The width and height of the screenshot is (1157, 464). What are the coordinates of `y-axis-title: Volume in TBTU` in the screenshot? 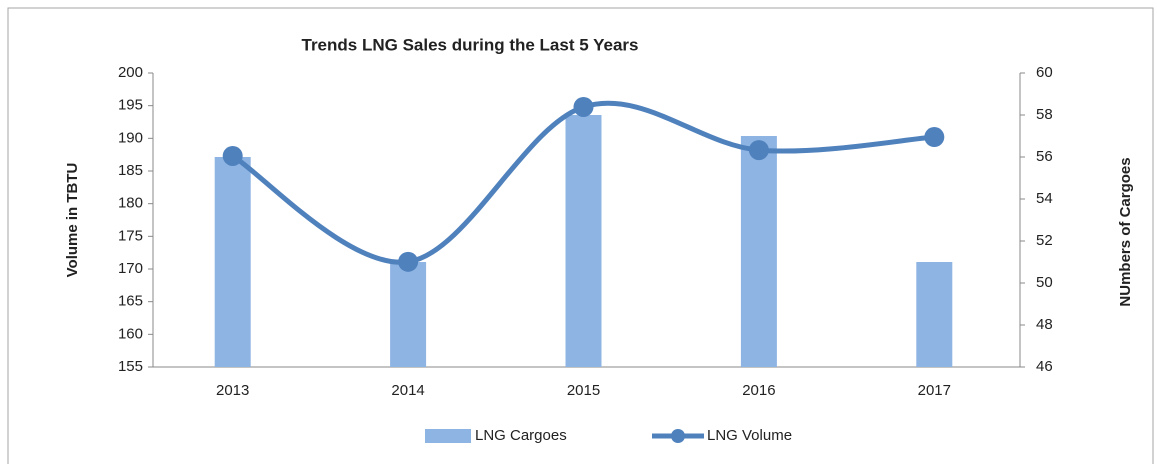 It's located at (72, 220).